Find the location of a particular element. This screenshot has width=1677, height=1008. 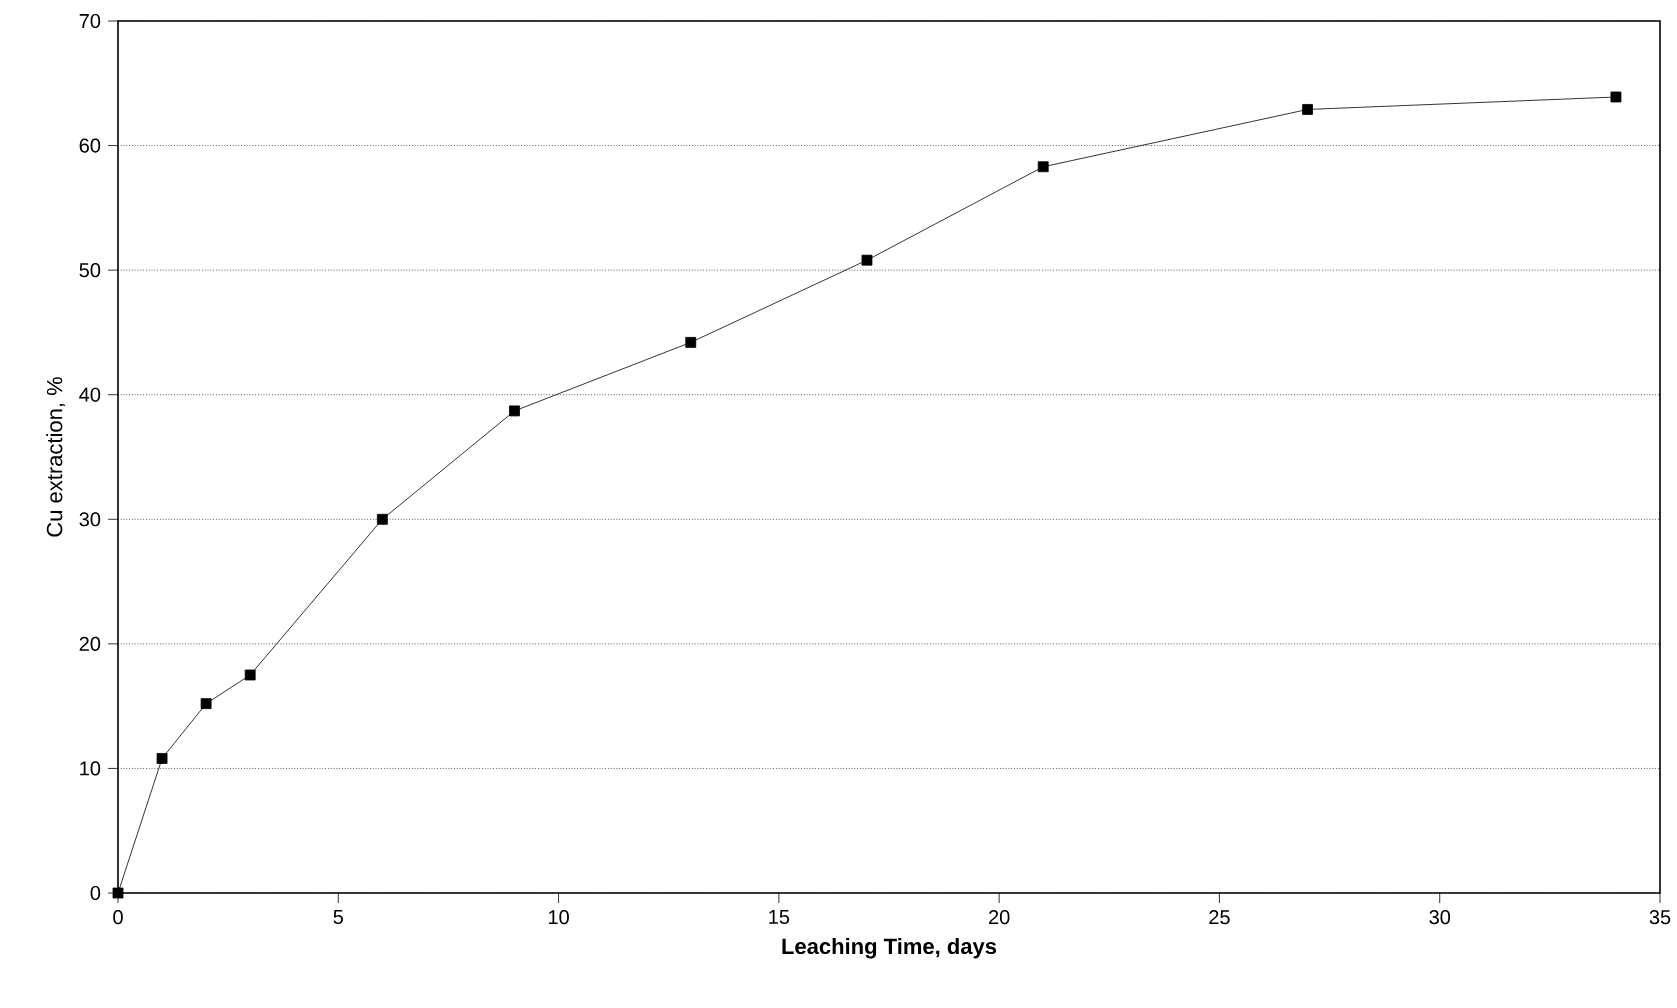

x-tick-label: 35 is located at coordinates (1660, 917).